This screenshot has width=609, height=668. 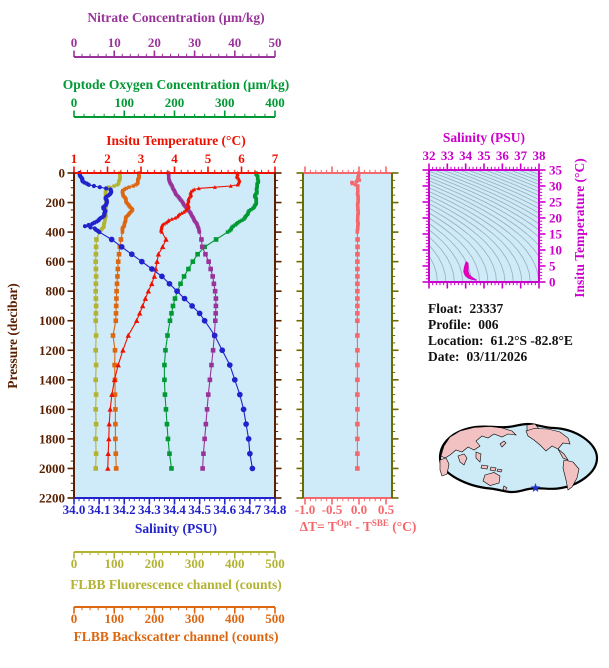 What do you see at coordinates (518, 458) in the screenshot?
I see `world-map` at bounding box center [518, 458].